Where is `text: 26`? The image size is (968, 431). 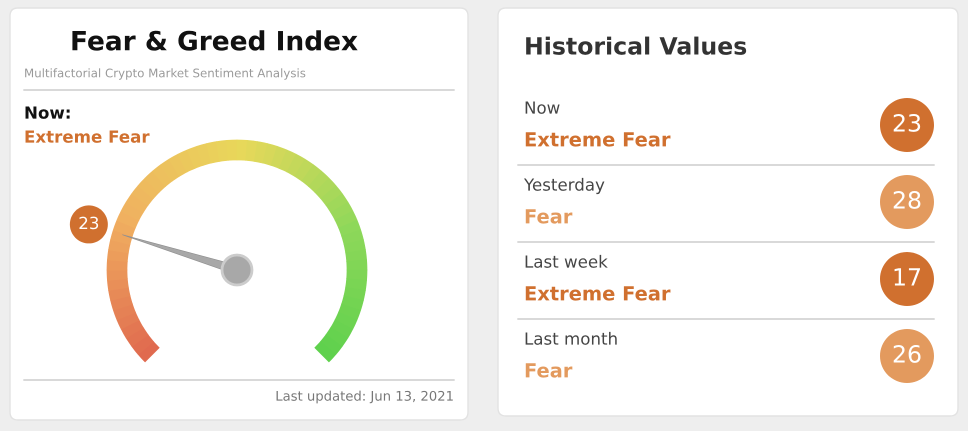 text: 26 is located at coordinates (907, 353).